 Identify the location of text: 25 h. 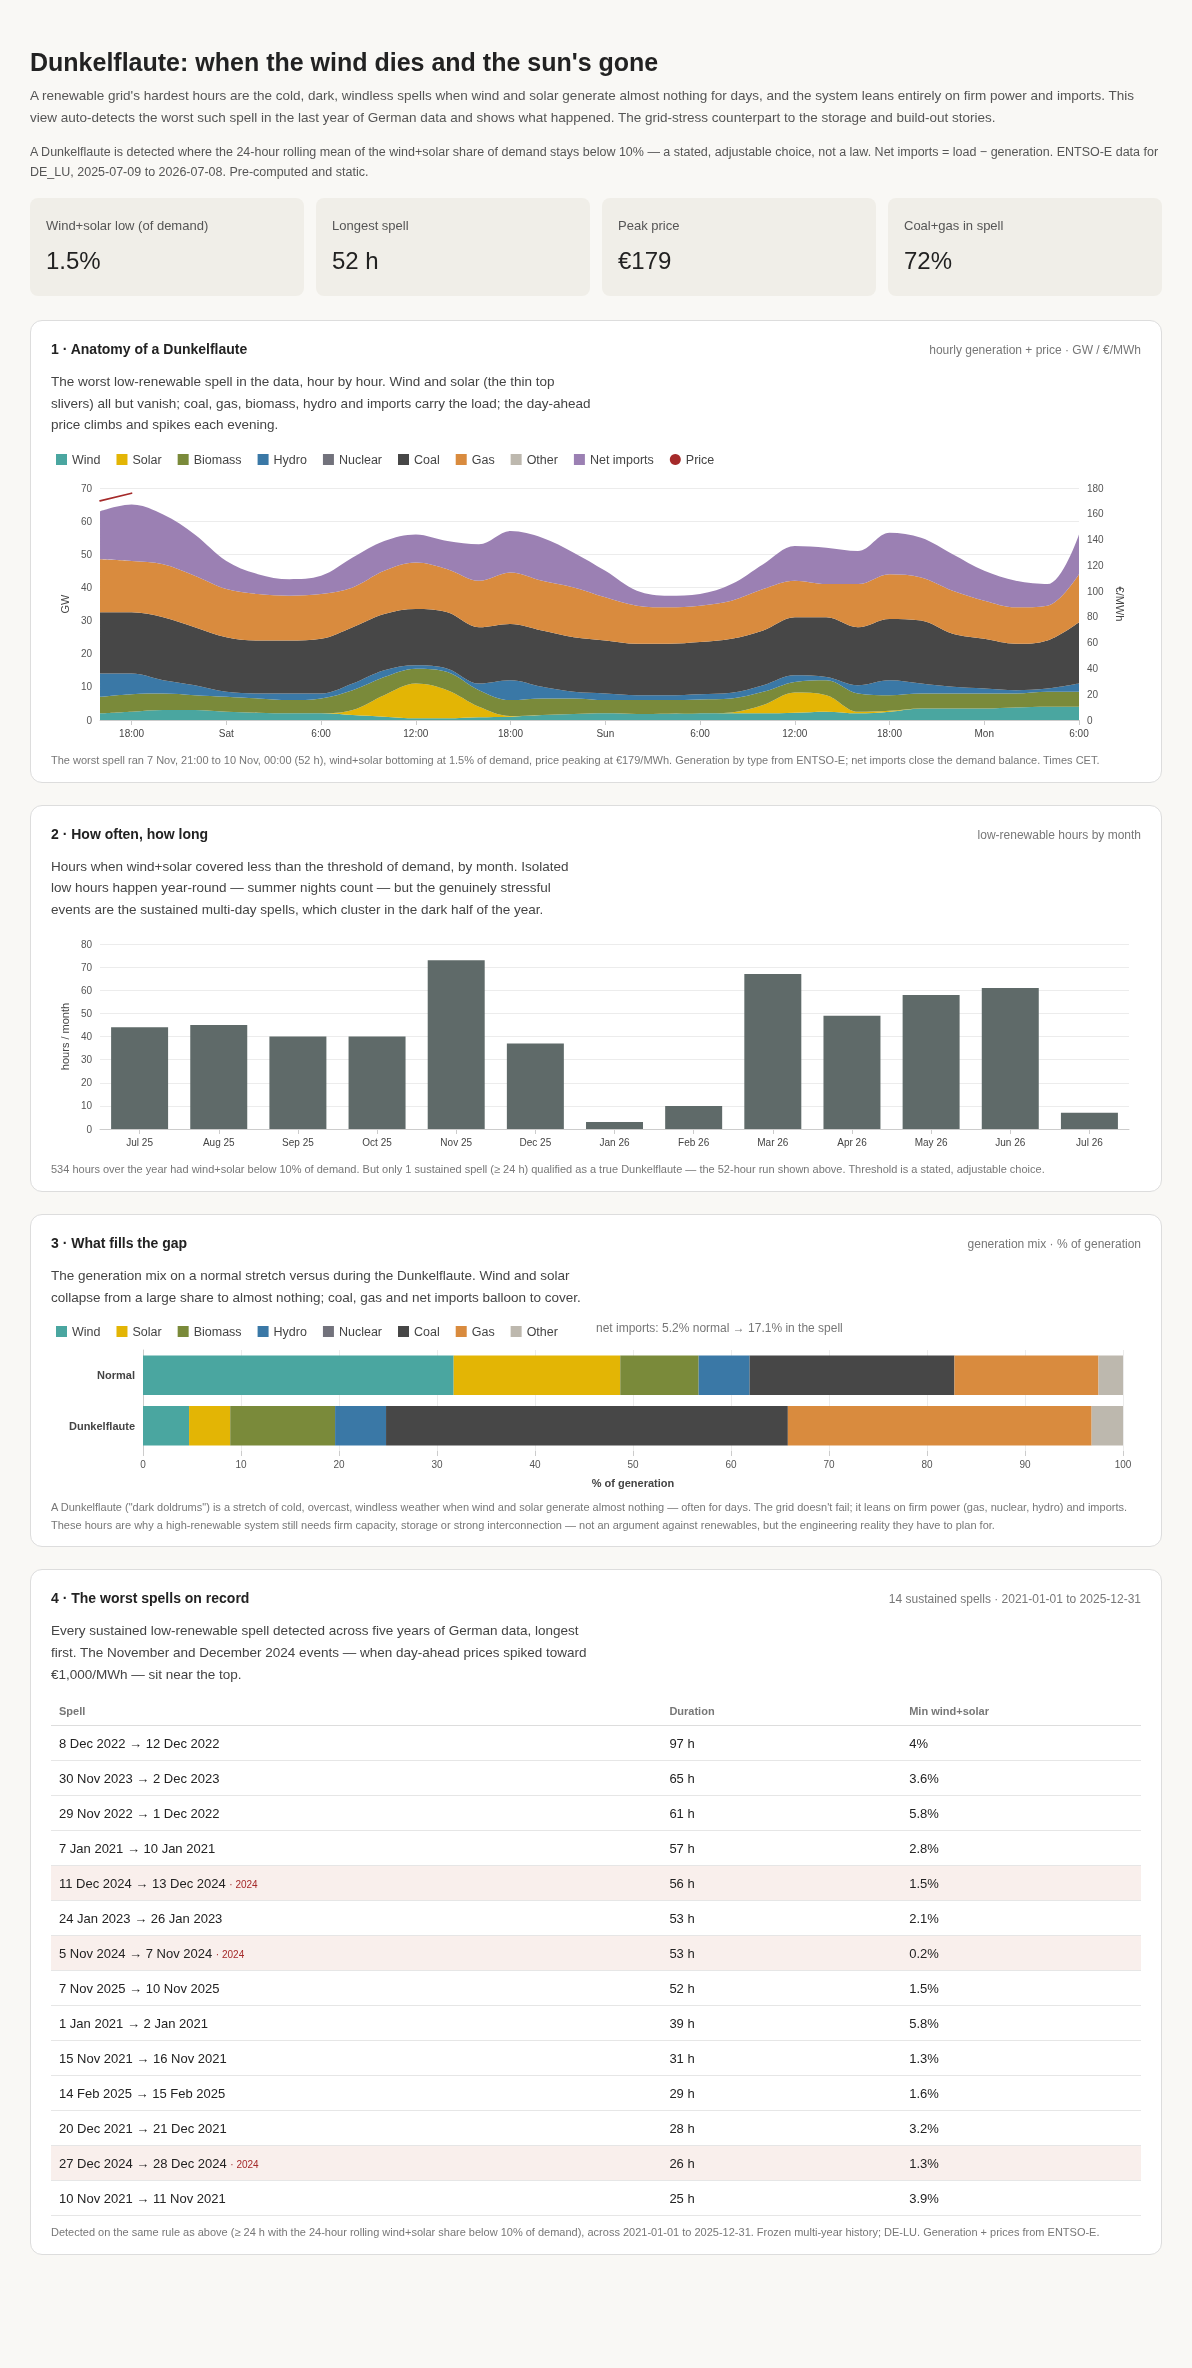
(682, 2198).